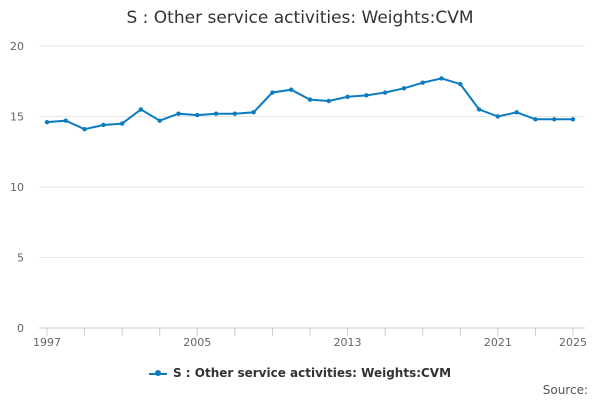  I want to click on x-tick-label: 2005, so click(197, 342).